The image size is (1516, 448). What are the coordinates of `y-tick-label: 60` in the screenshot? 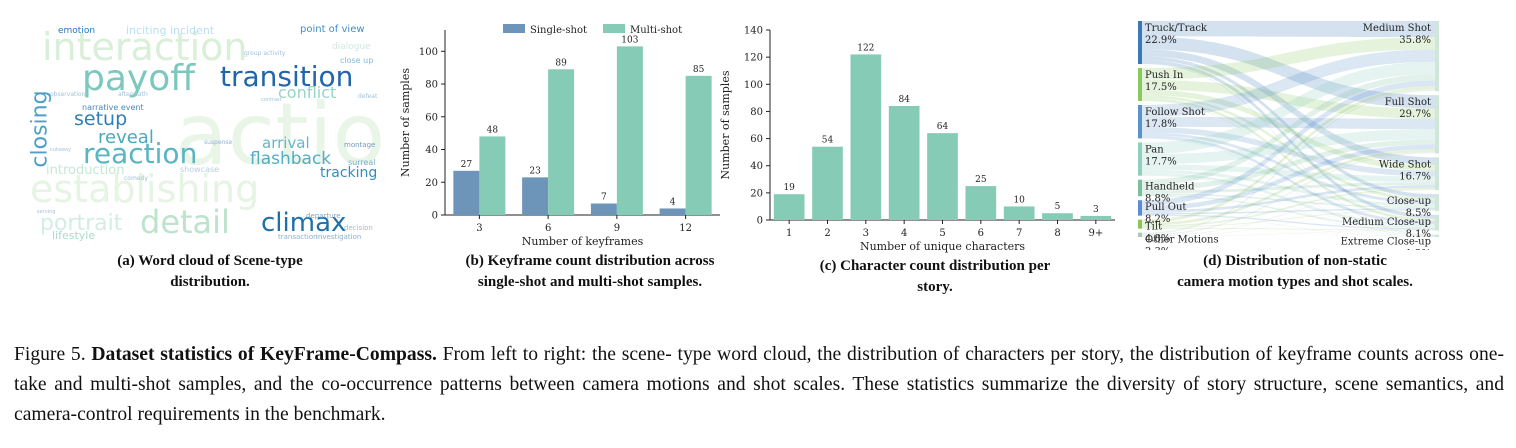 It's located at (756, 139).